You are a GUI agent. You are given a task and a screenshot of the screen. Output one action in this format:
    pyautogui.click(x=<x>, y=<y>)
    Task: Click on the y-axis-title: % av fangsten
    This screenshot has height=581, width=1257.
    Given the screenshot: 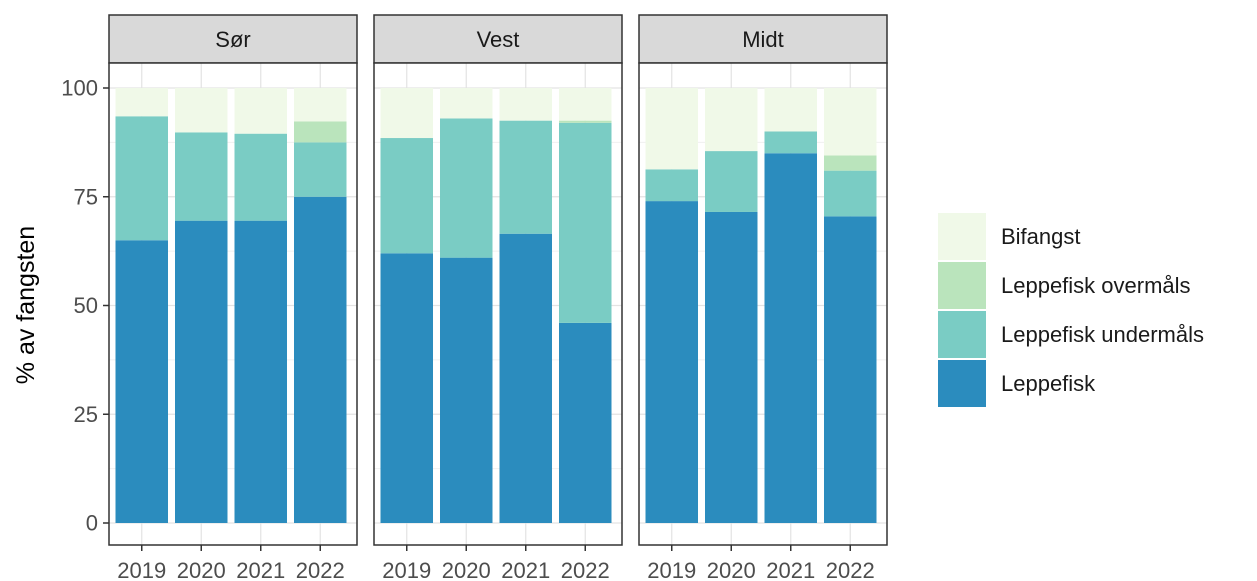 What is the action you would take?
    pyautogui.click(x=26, y=305)
    